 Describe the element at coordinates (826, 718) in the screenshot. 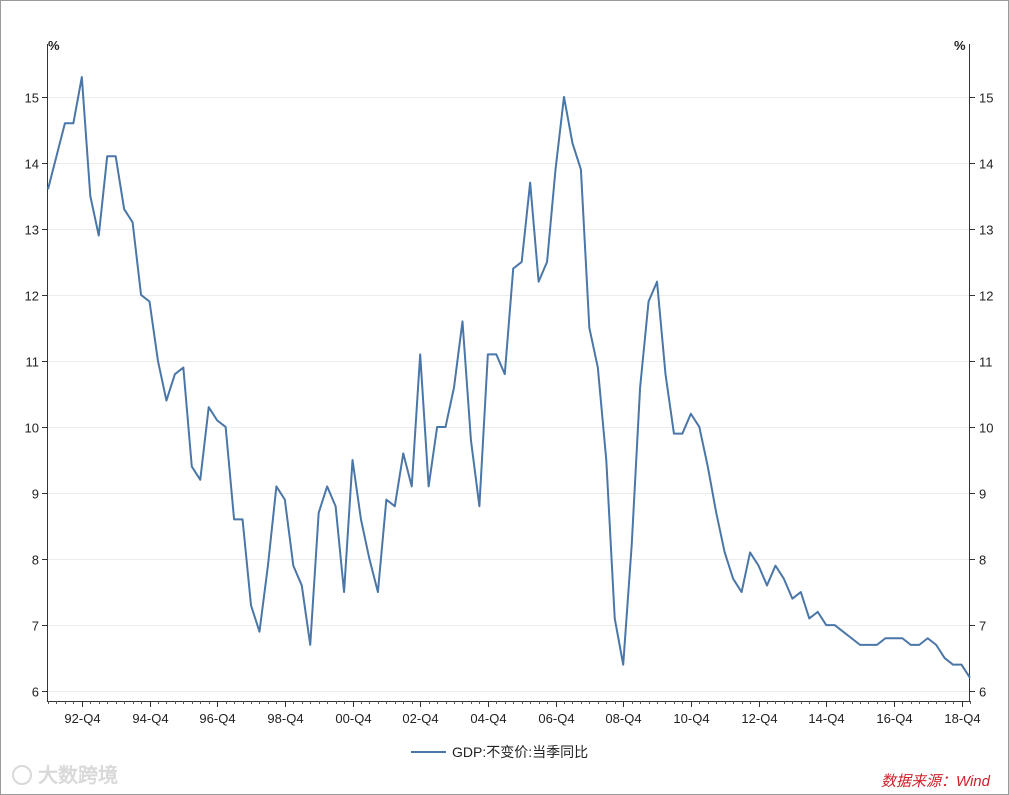

I see `x-tick-label: 14-Q4` at that location.